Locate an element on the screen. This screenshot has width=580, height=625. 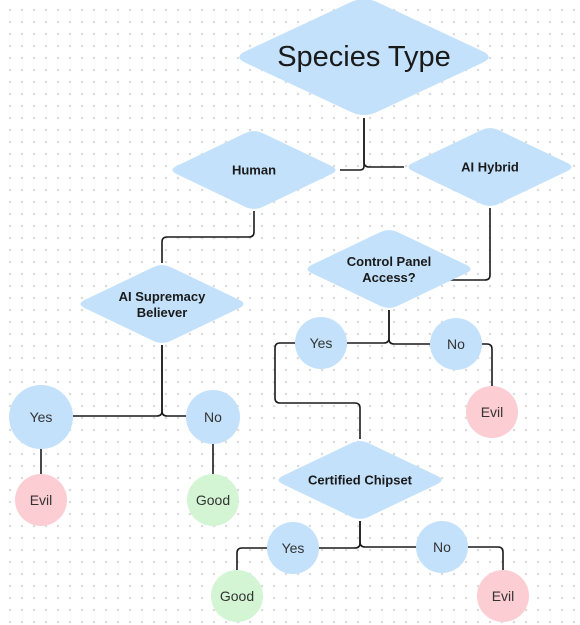
label-cp-no: No is located at coordinates (456, 344).